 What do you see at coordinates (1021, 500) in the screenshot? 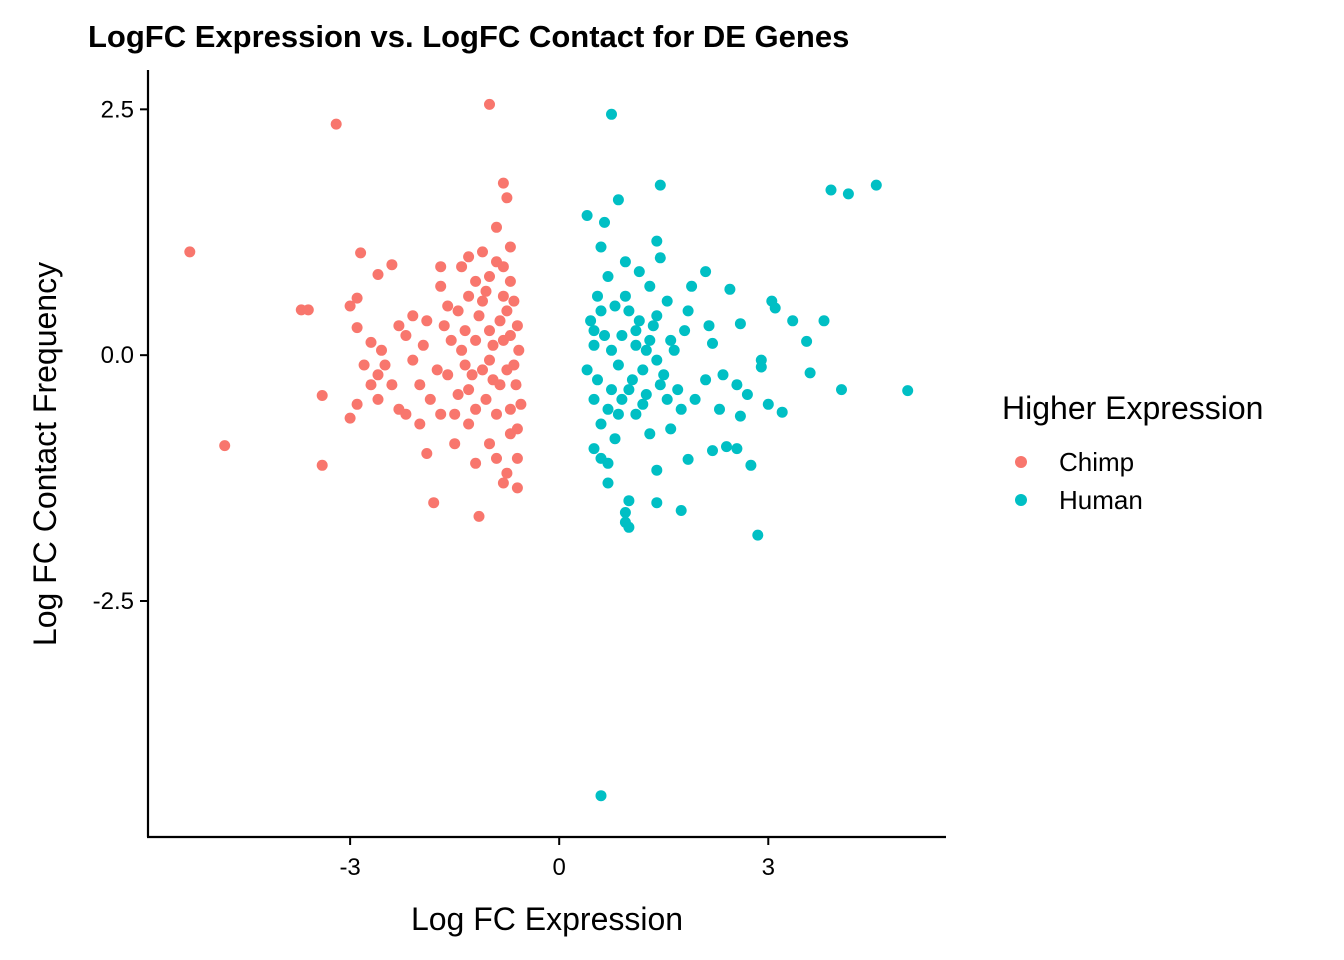
I see `legend-key-human` at bounding box center [1021, 500].